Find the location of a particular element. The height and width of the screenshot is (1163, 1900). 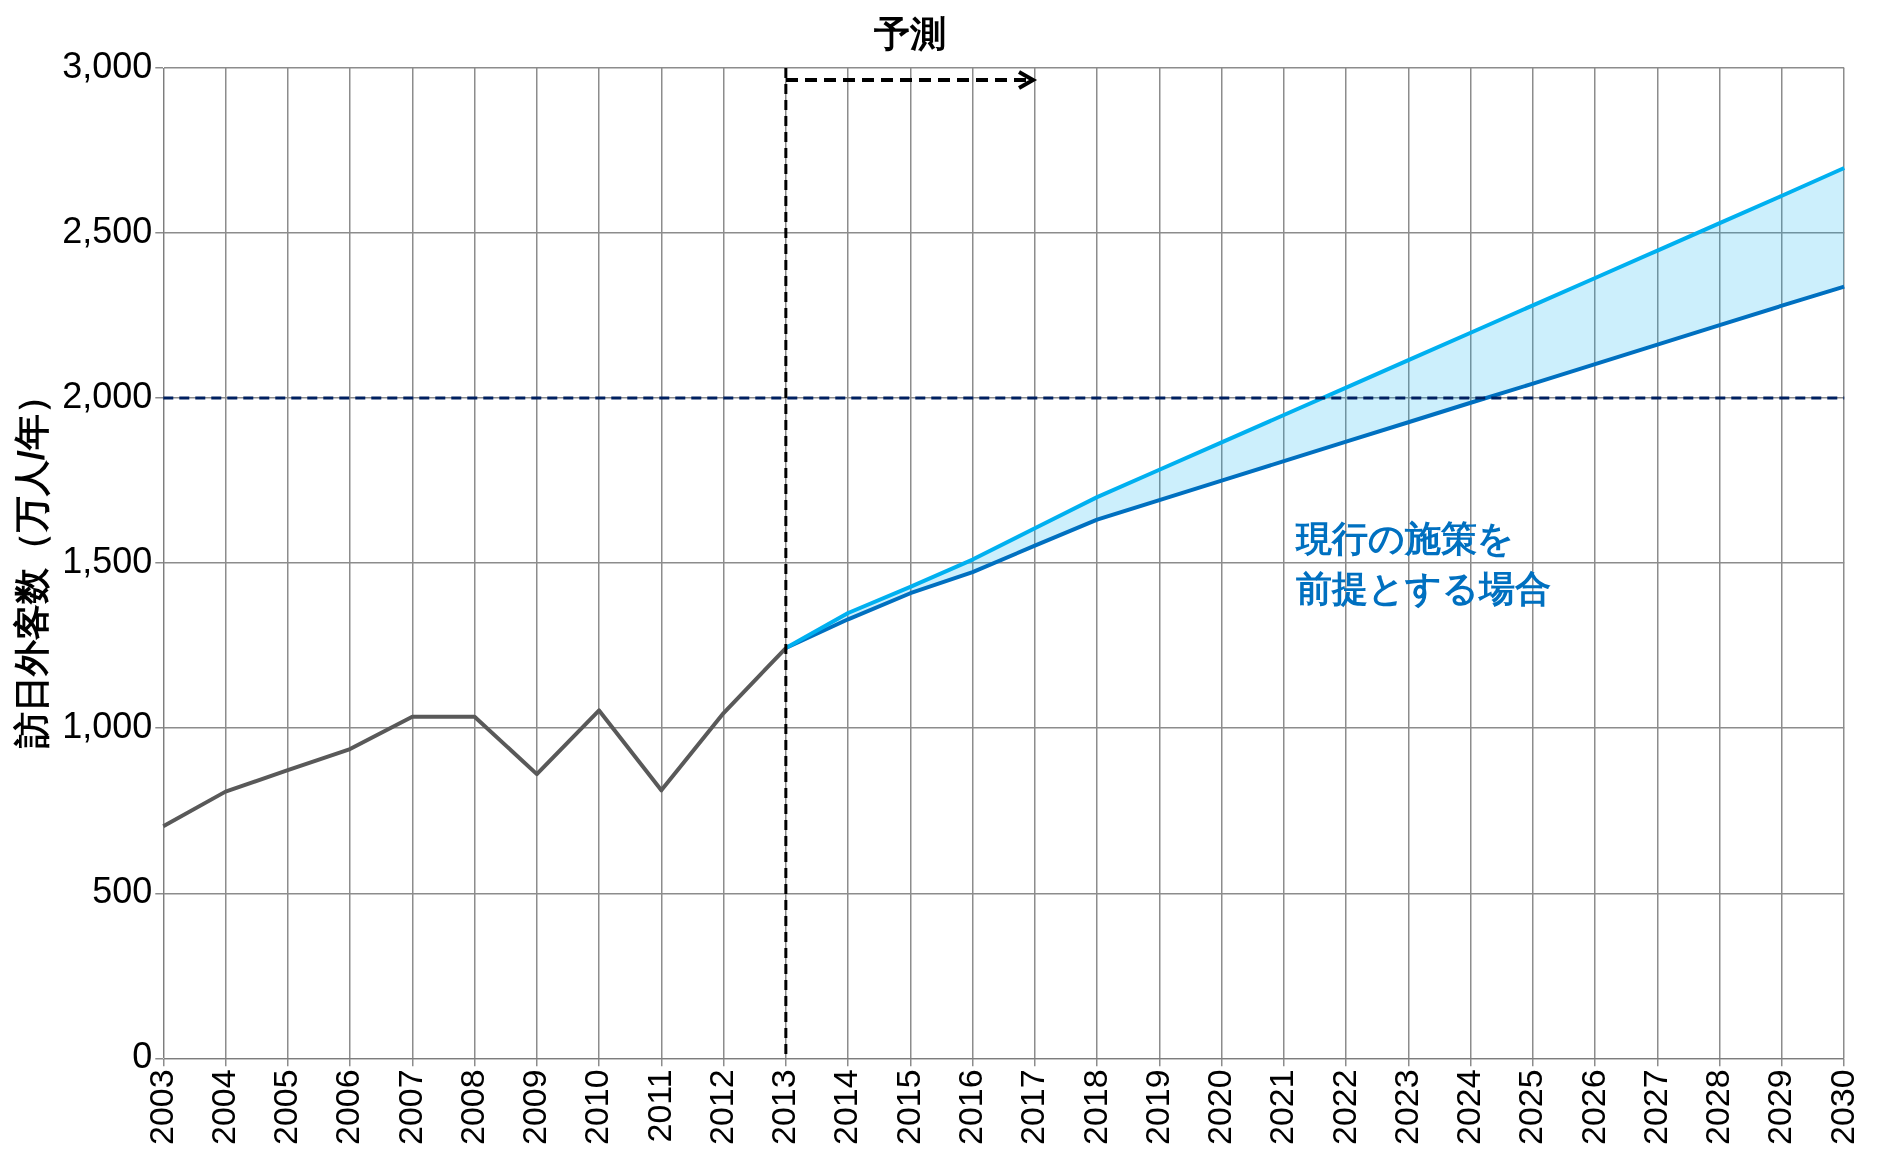

text: 予測 is located at coordinates (910, 34).